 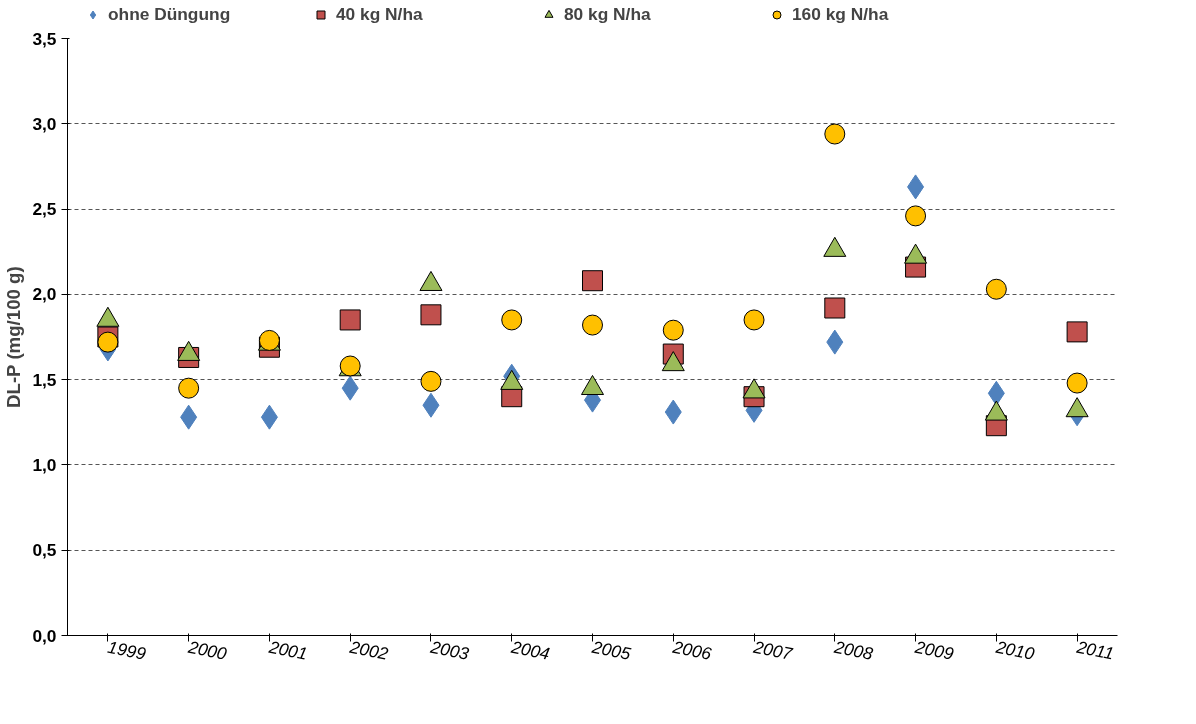 What do you see at coordinates (44, 550) in the screenshot?
I see `y-tick-label: 0,5` at bounding box center [44, 550].